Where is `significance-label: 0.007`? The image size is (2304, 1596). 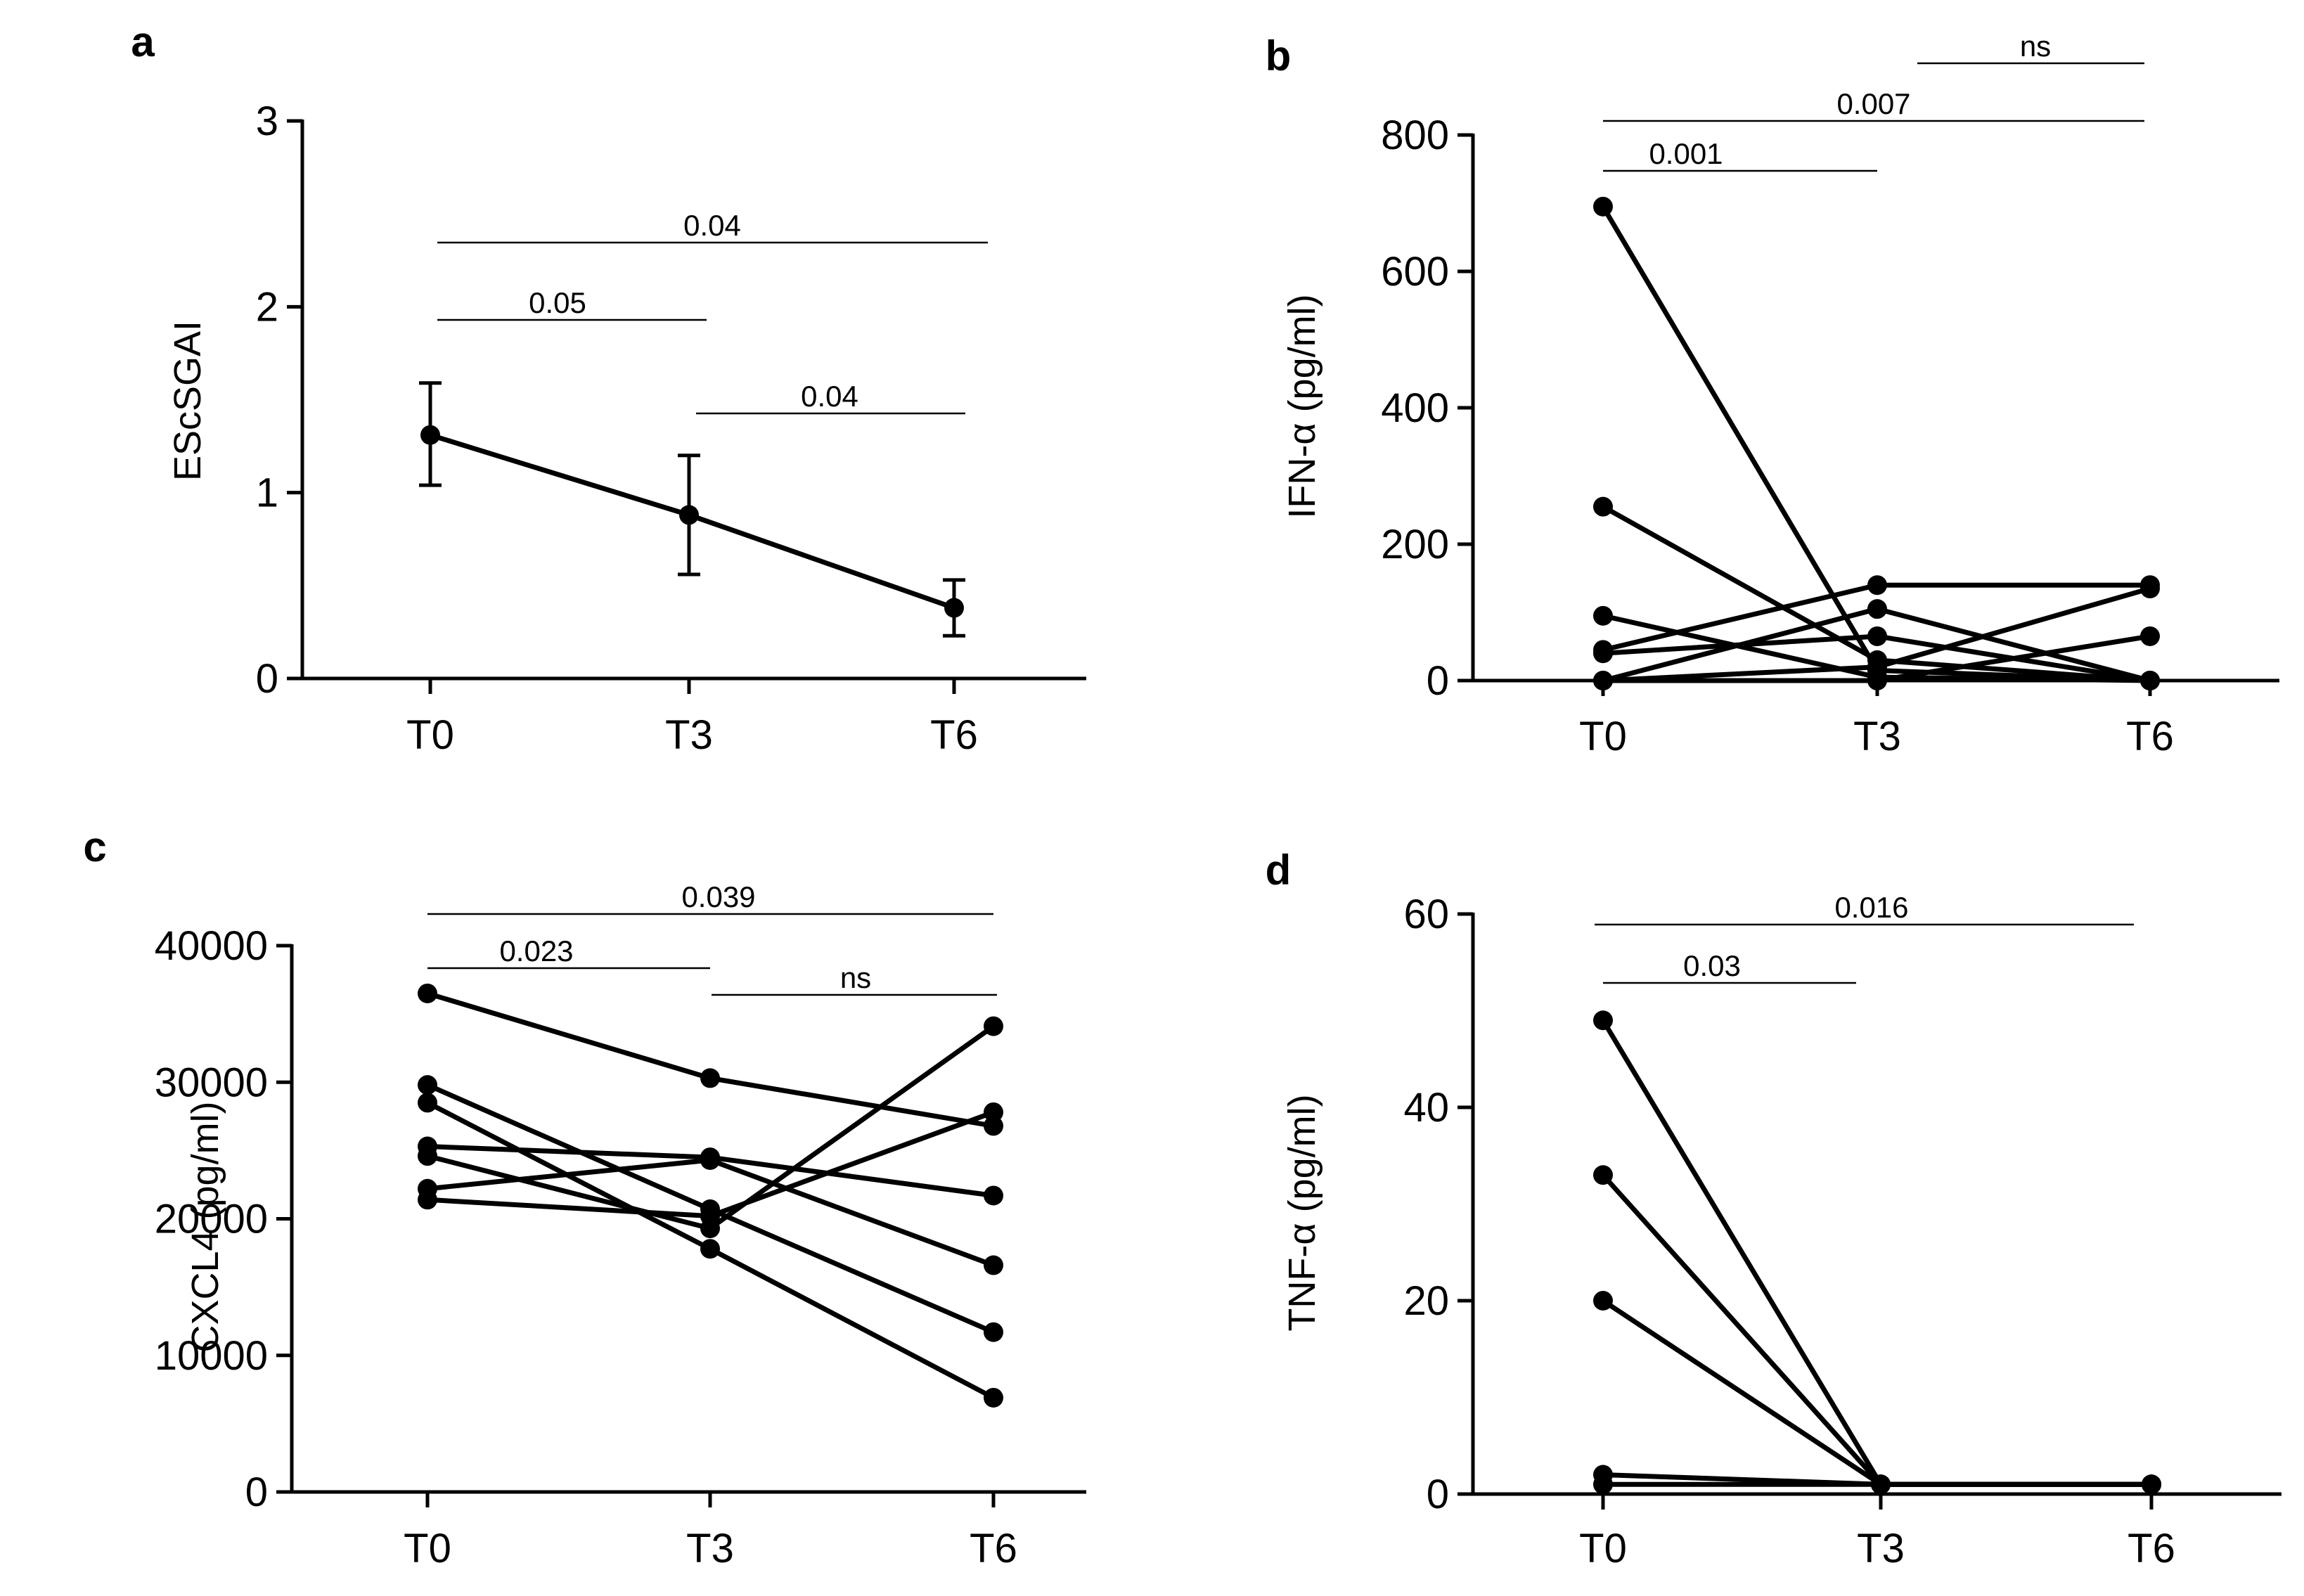 significance-label: 0.007 is located at coordinates (1873, 103).